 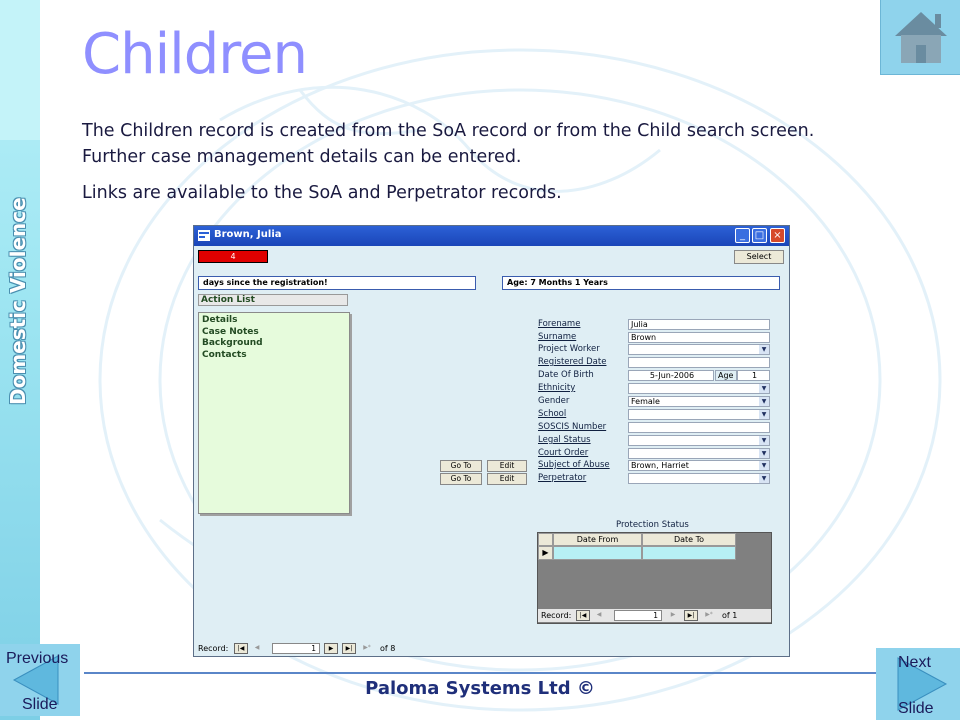 I want to click on days-since-registration: days since the registration!, so click(x=337, y=283).